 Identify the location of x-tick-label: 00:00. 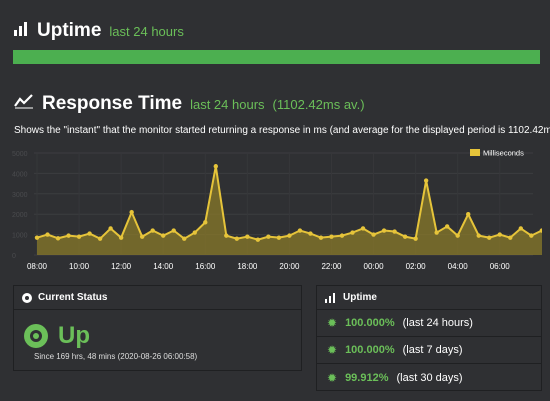
(374, 266).